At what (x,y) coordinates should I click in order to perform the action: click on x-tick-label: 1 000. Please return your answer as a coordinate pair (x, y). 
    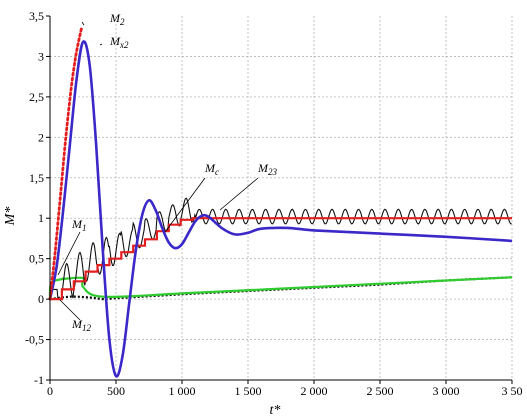
    Looking at the image, I should click on (182, 391).